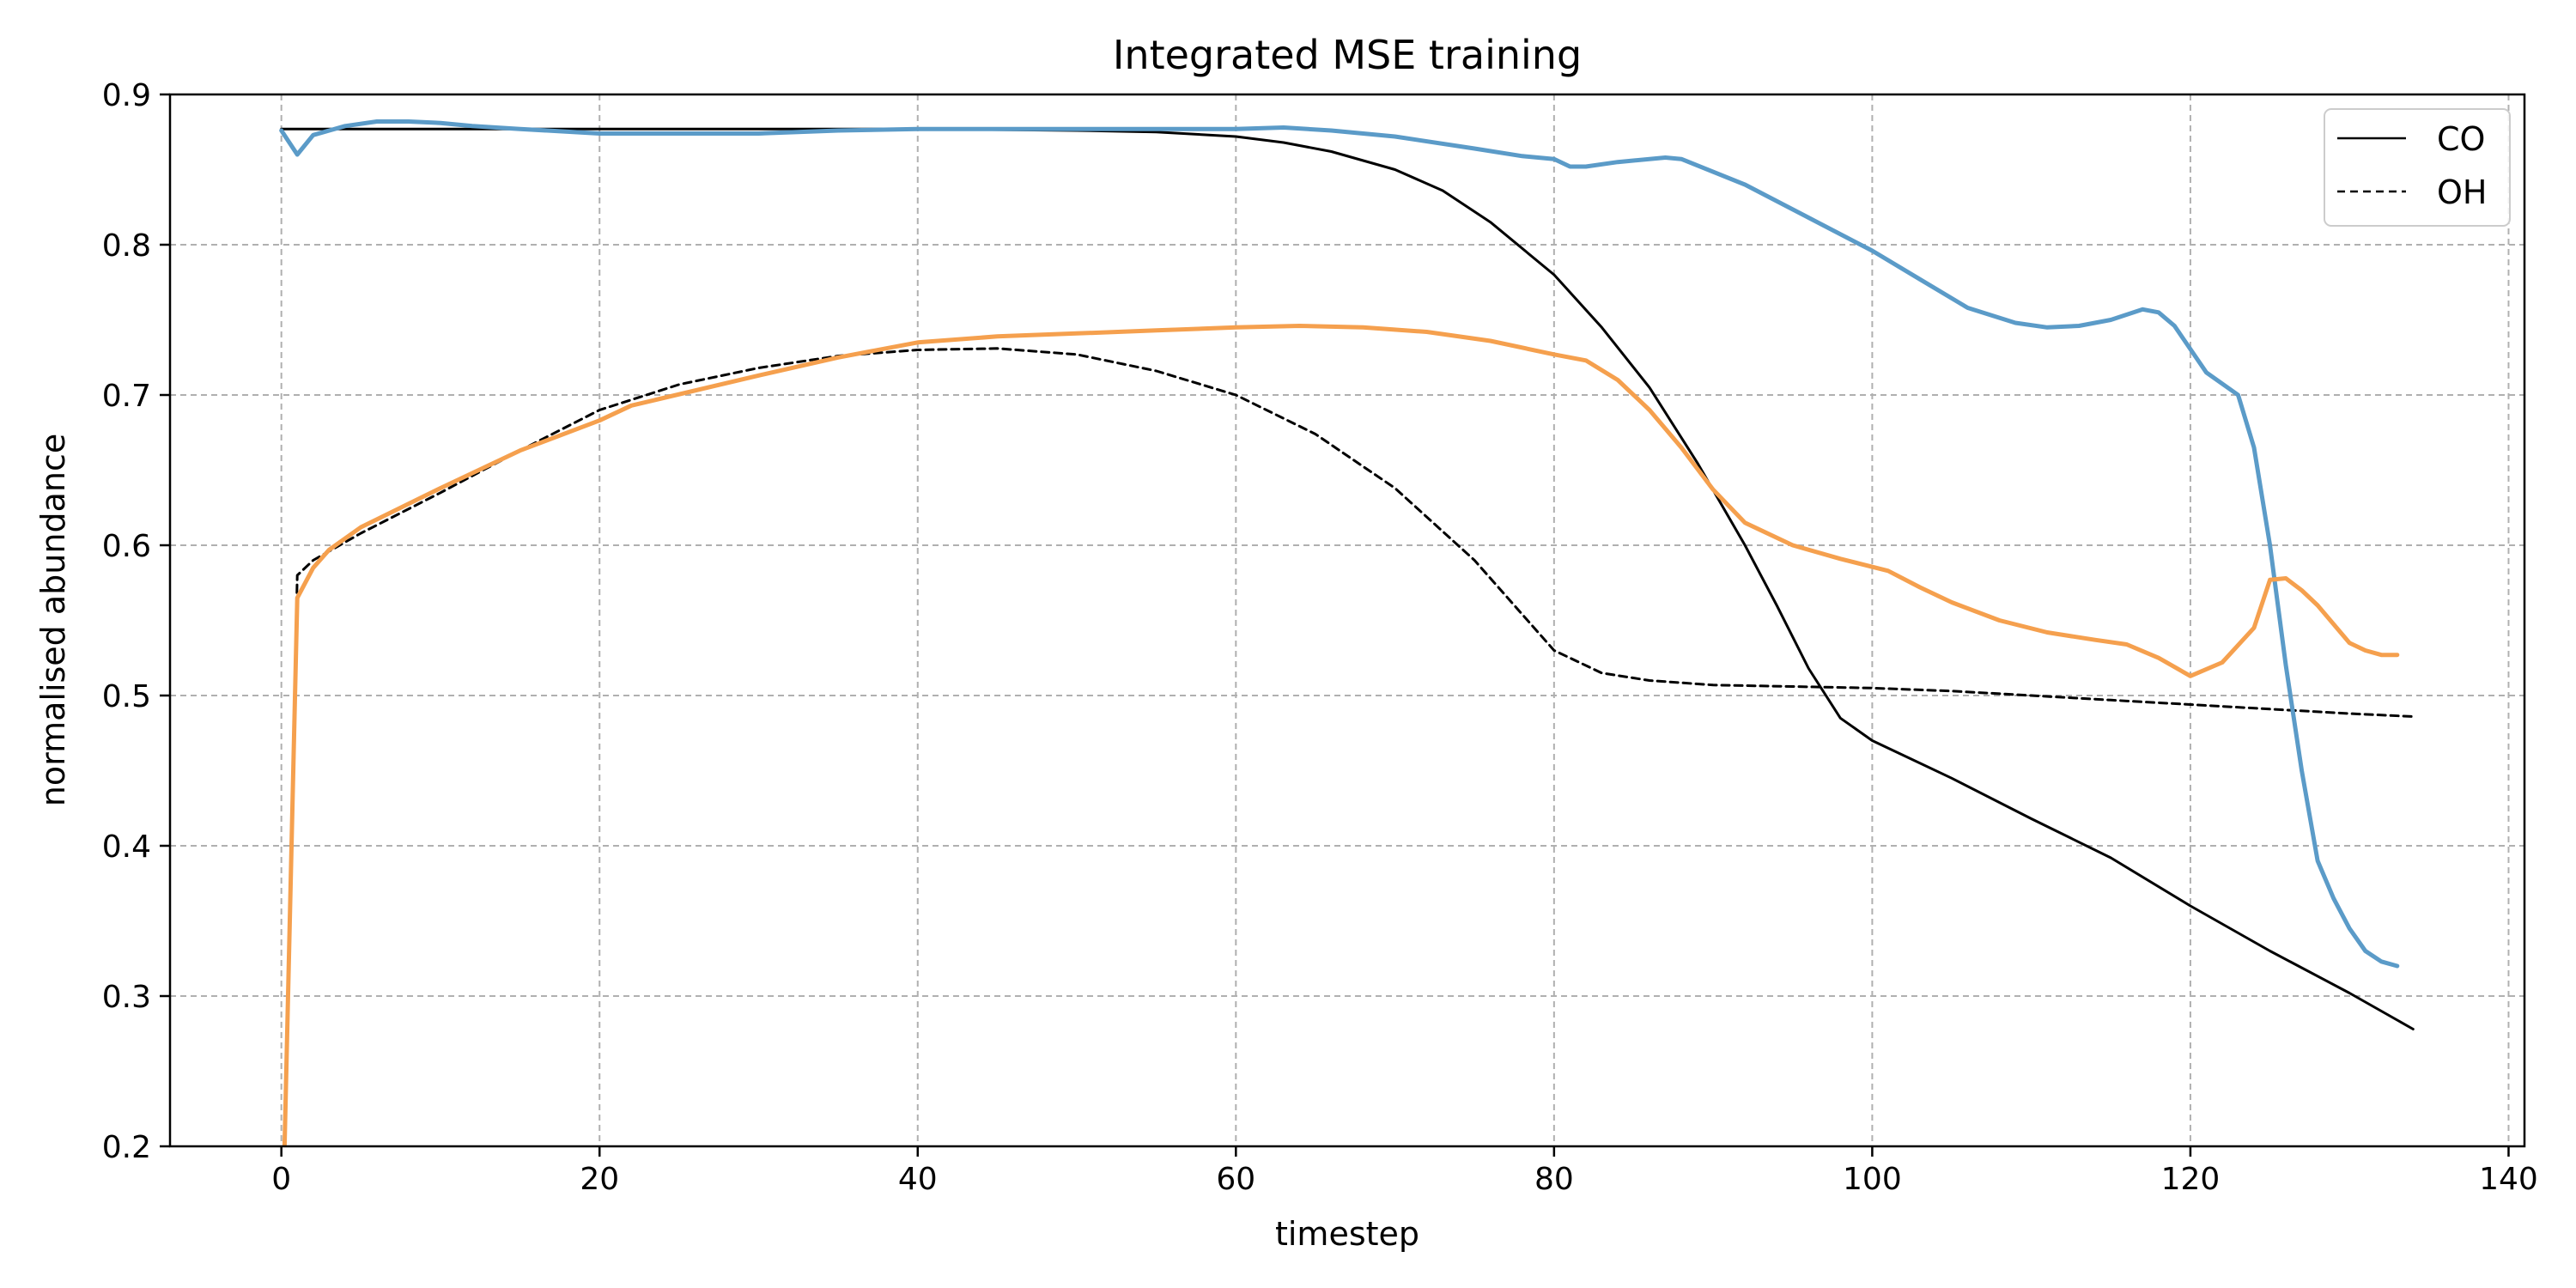 The image size is (2576, 1288). Describe the element at coordinates (127, 998) in the screenshot. I see `y-tick-label: 0.3` at that location.